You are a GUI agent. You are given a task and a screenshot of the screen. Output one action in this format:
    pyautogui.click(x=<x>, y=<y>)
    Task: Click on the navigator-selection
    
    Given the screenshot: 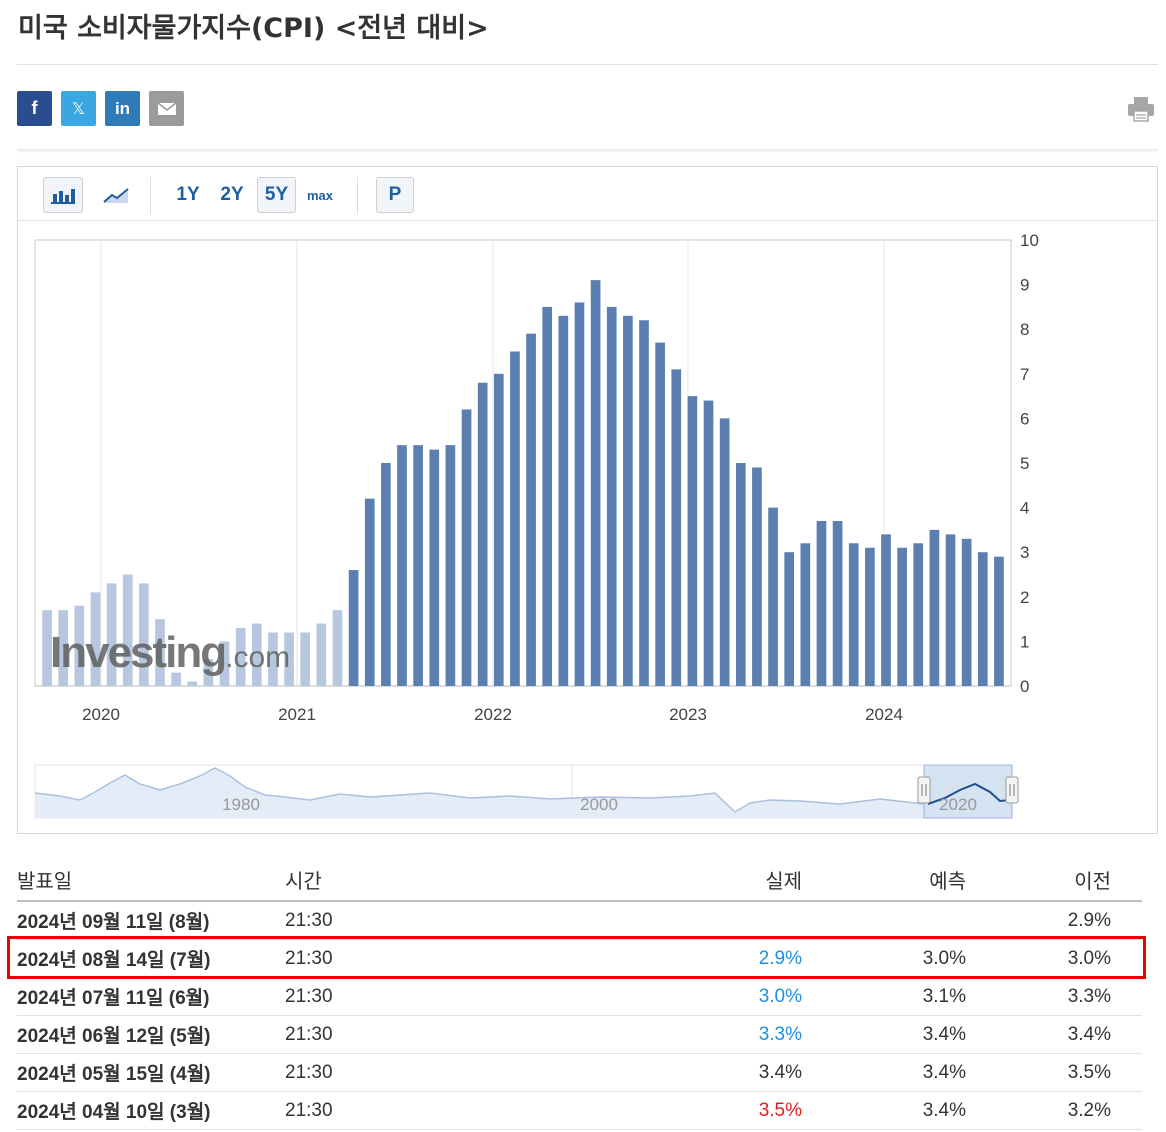 What is the action you would take?
    pyautogui.click(x=968, y=791)
    